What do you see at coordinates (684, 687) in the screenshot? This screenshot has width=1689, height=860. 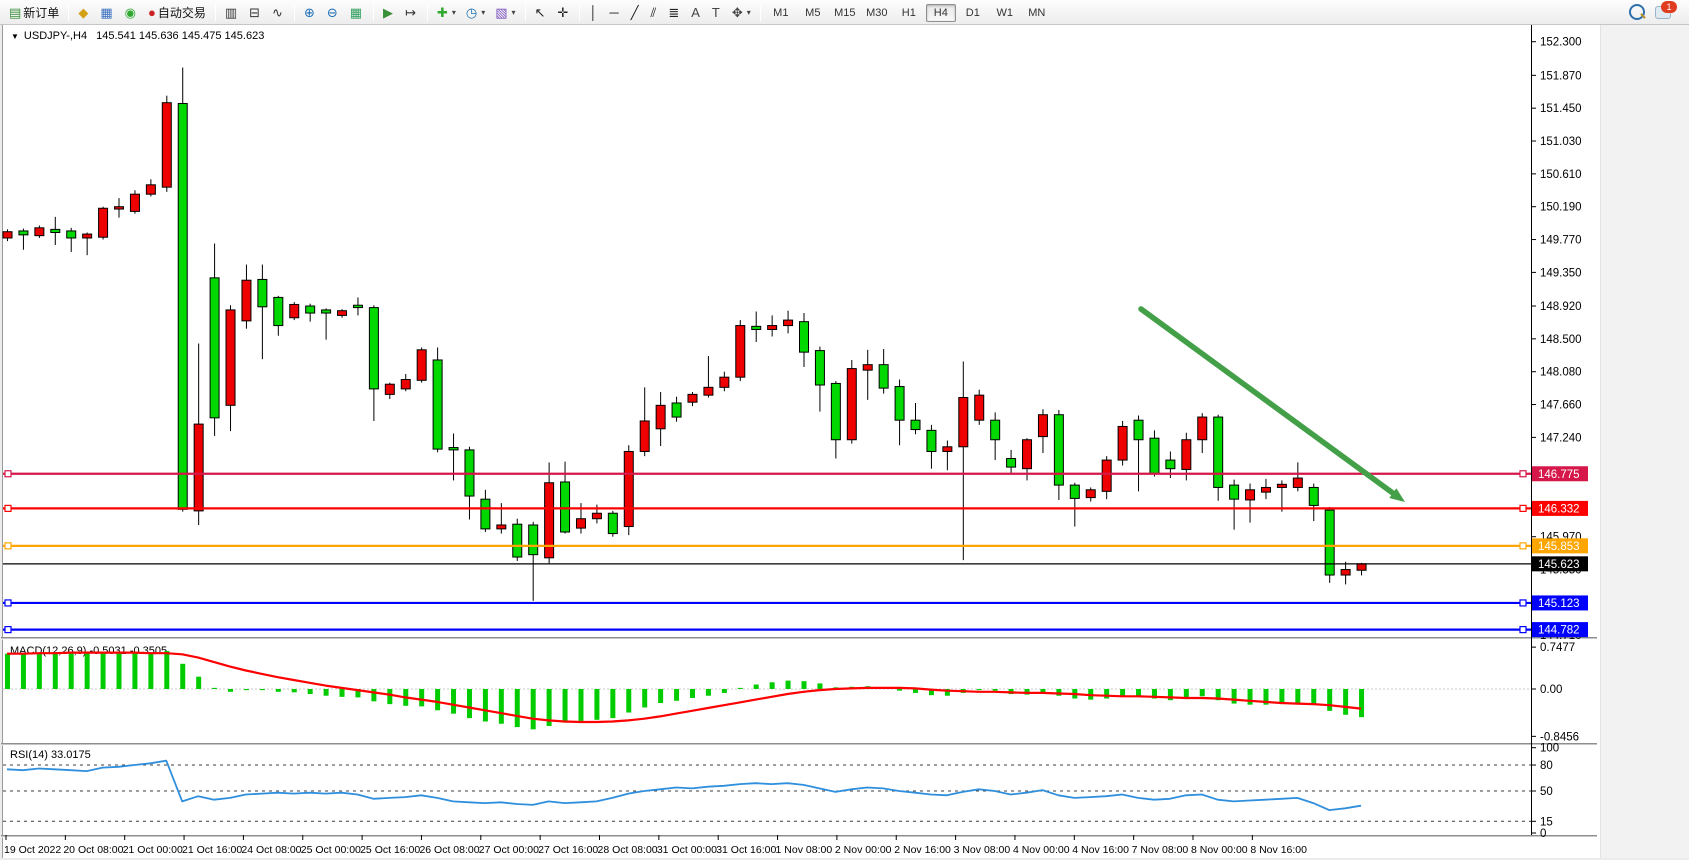 I see `macd-signal-line` at bounding box center [684, 687].